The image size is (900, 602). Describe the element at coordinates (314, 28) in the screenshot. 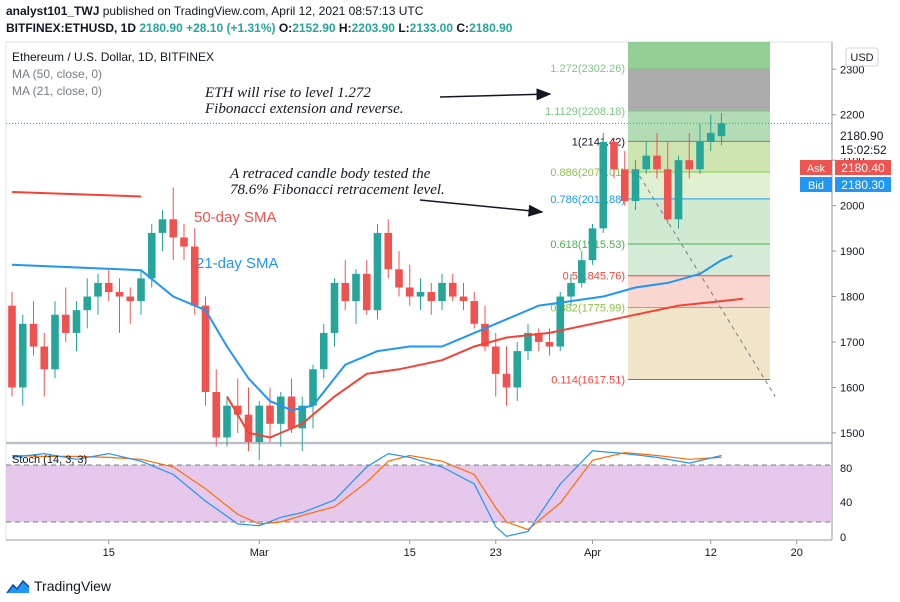

I see `open-value: 2152.90` at that location.